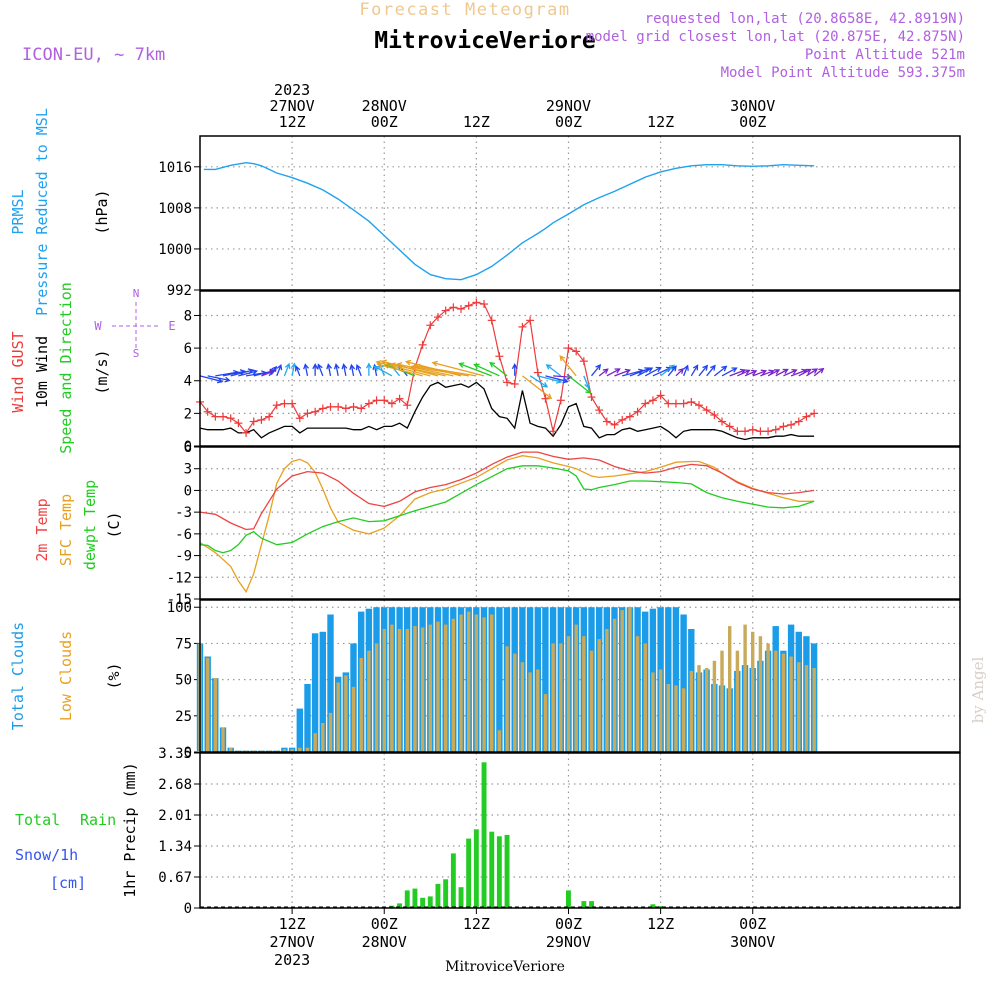 The image size is (1000, 1004). Describe the element at coordinates (183, 681) in the screenshot. I see `y-tick-label: 50` at that location.